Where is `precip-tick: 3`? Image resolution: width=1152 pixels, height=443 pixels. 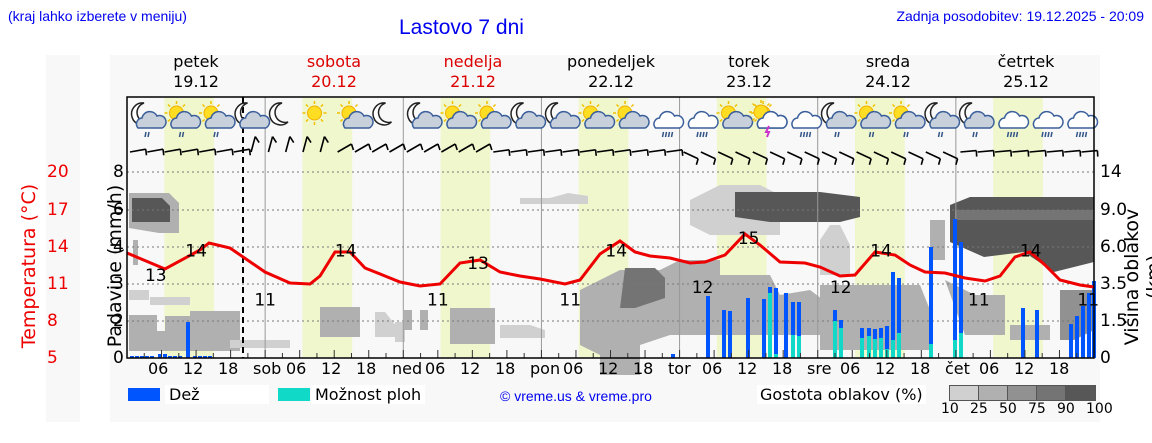 precip-tick: 3 is located at coordinates (118, 284).